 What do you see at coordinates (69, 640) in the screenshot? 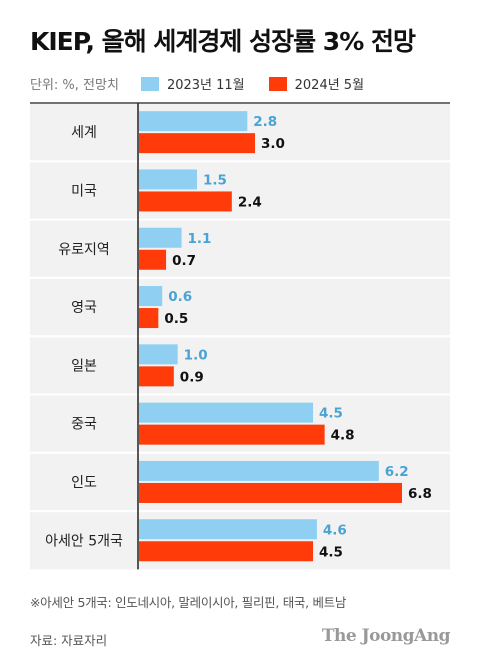
I see `source-text: 자료: 자료자리` at bounding box center [69, 640].